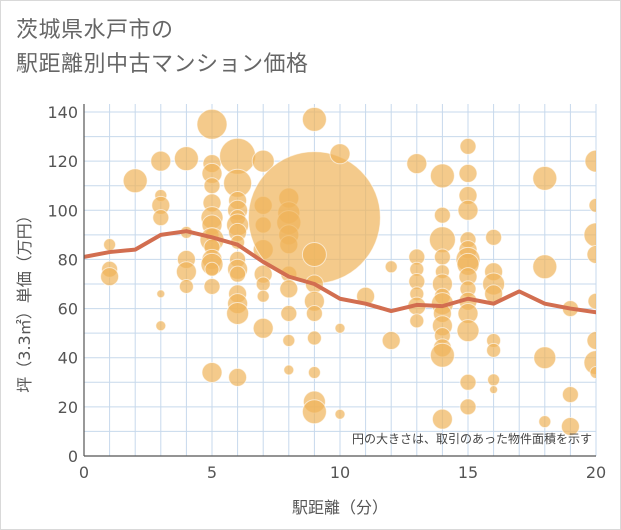 The height and width of the screenshot is (530, 621). I want to click on average-line-series, so click(340, 272).